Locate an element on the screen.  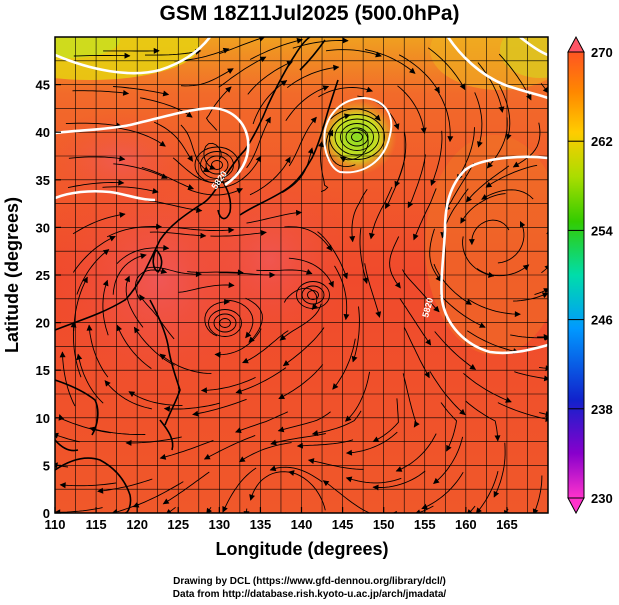
x-tick-label: 150 is located at coordinates (384, 524).